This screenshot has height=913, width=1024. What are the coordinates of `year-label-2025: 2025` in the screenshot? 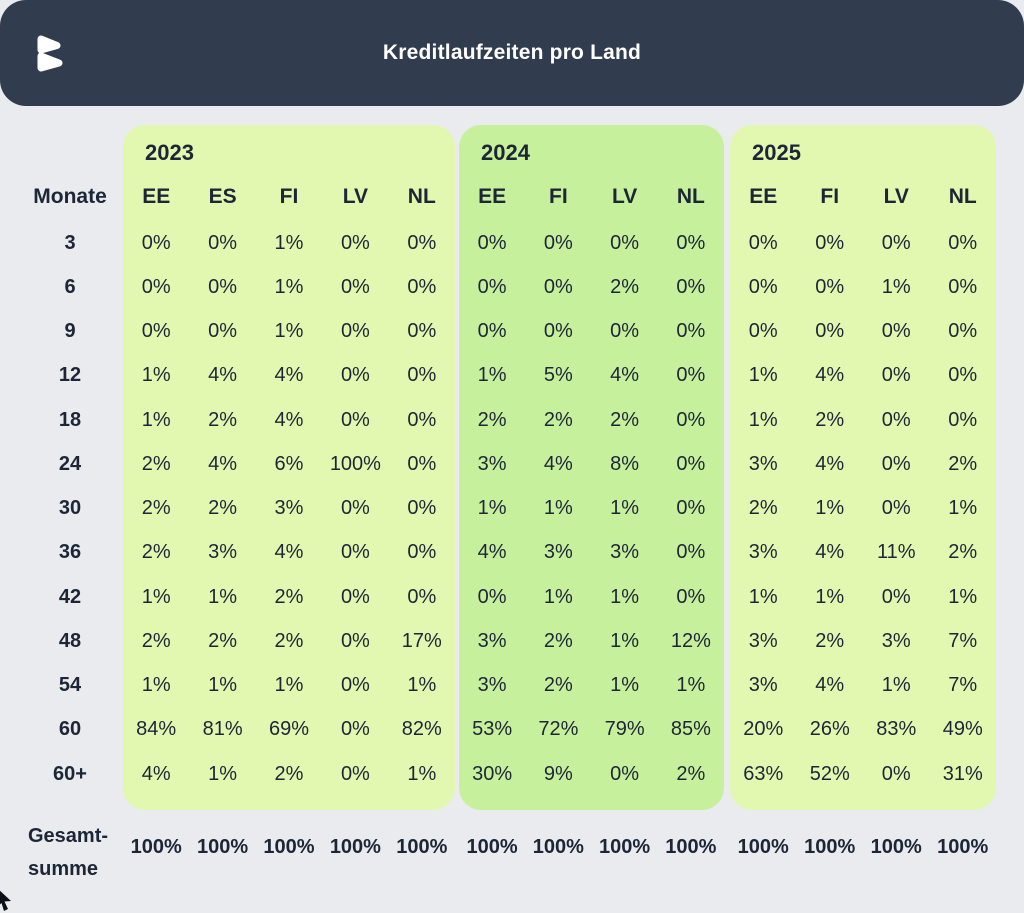 It's located at (776, 152).